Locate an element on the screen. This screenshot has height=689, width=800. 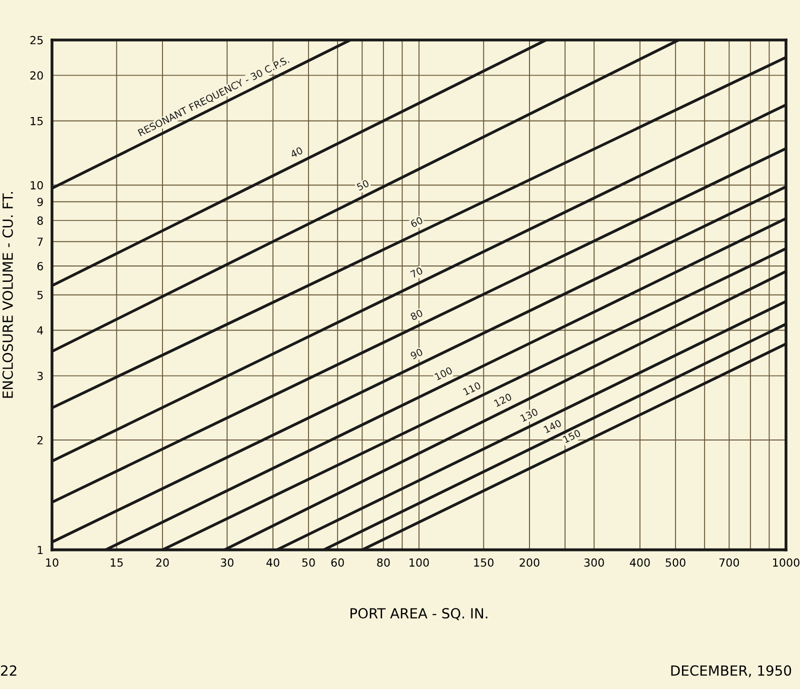
text: 100 is located at coordinates (443, 373).